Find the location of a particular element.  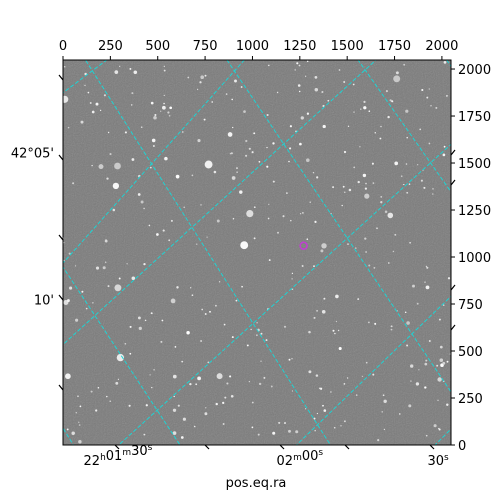

bottom-ra-axis: 22h01m30s 02m00s 30s is located at coordinates (267, 456).